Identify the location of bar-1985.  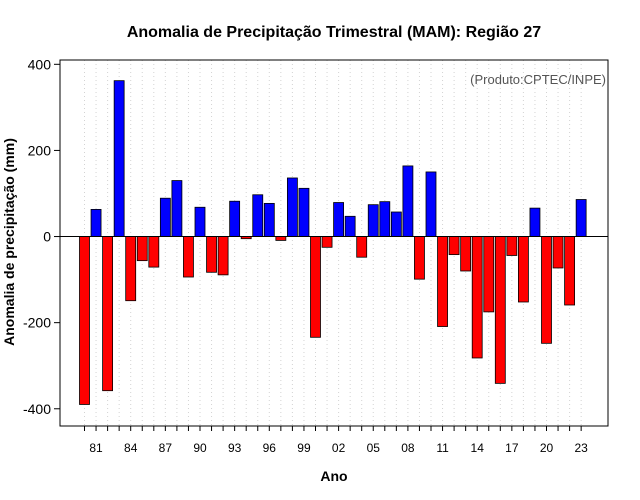
(142, 249).